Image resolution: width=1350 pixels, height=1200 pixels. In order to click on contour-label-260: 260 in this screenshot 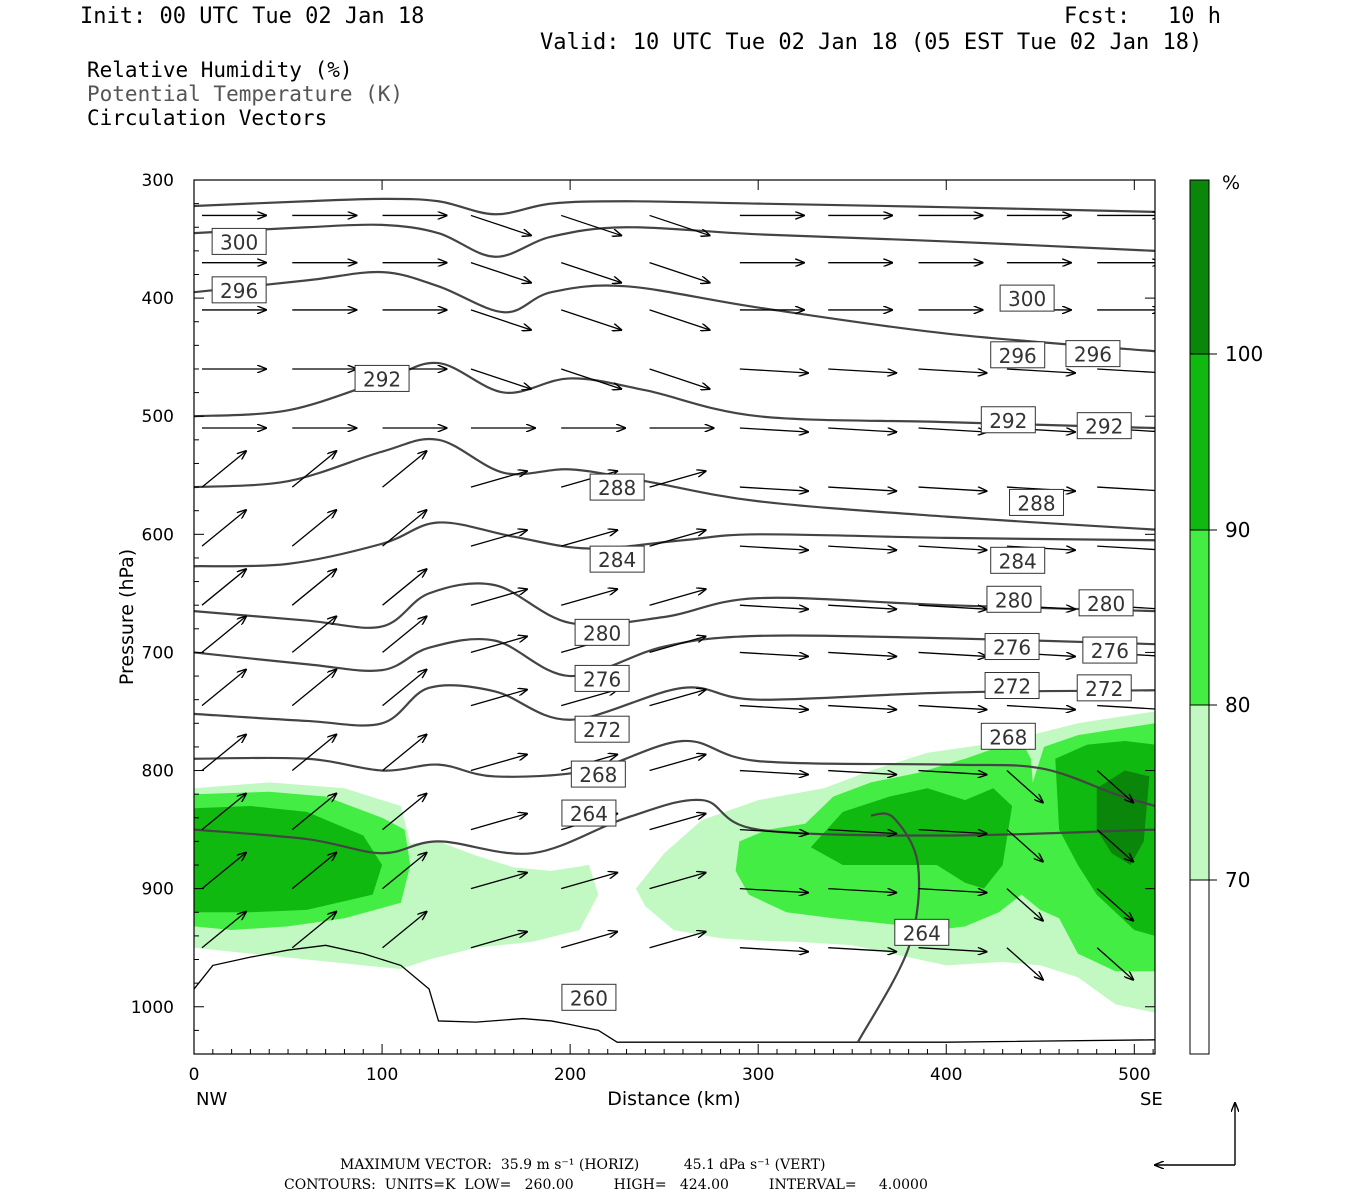, I will do `click(589, 997)`.